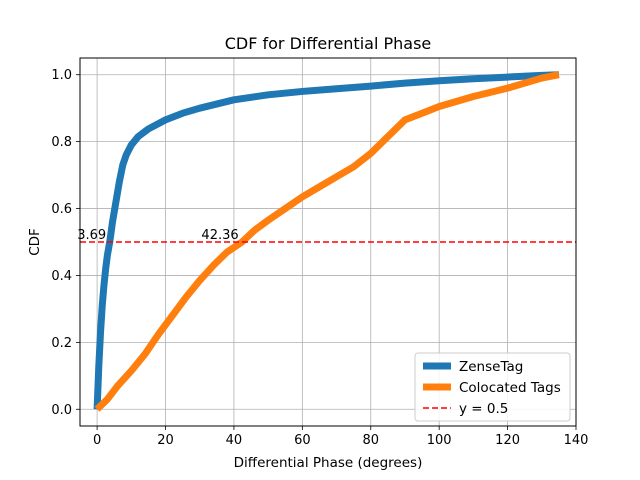 This screenshot has width=640, height=480. I want to click on legend-label: ZenseTag, so click(491, 367).